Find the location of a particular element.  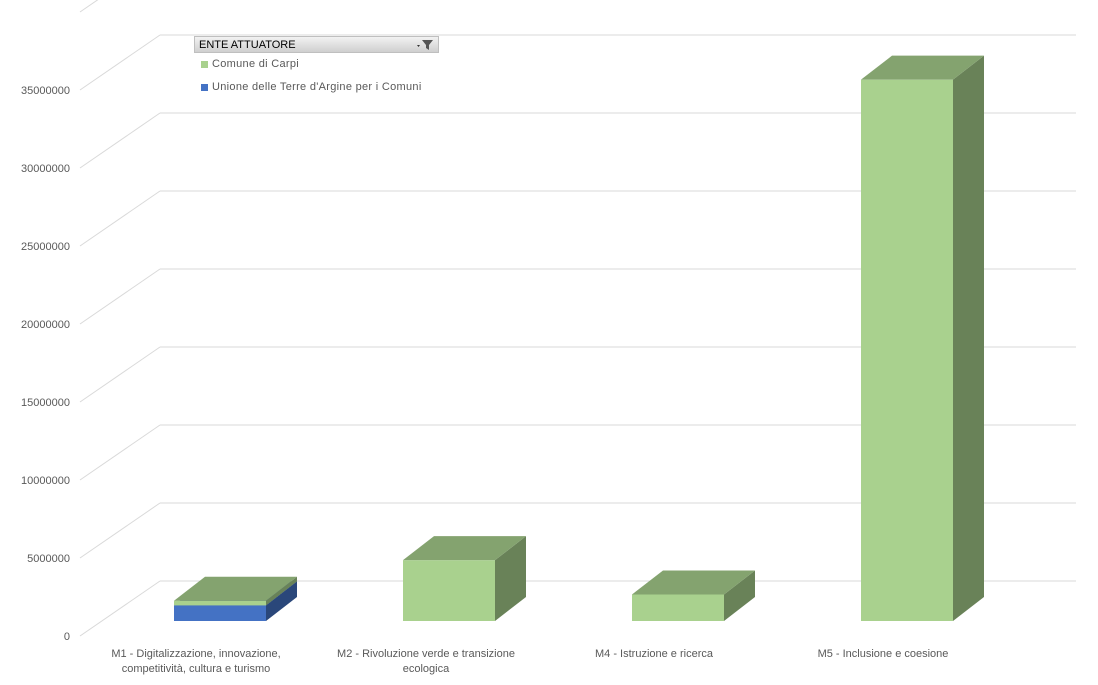

y-tick-label: 25000000 is located at coordinates (45, 247).